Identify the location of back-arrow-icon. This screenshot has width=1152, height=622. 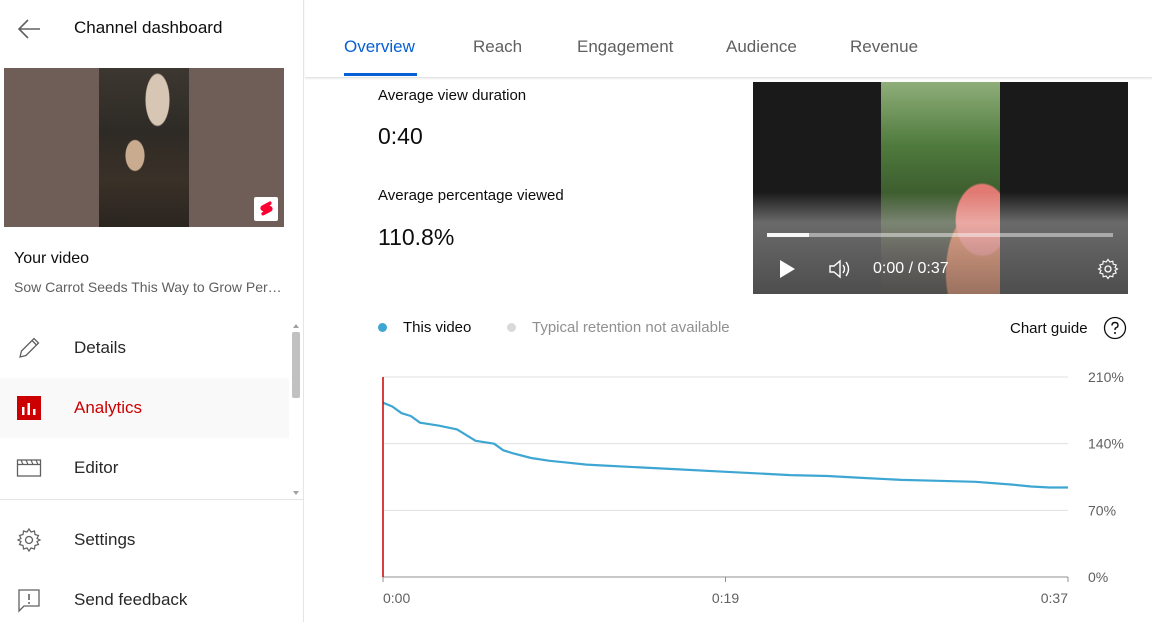
(29, 29).